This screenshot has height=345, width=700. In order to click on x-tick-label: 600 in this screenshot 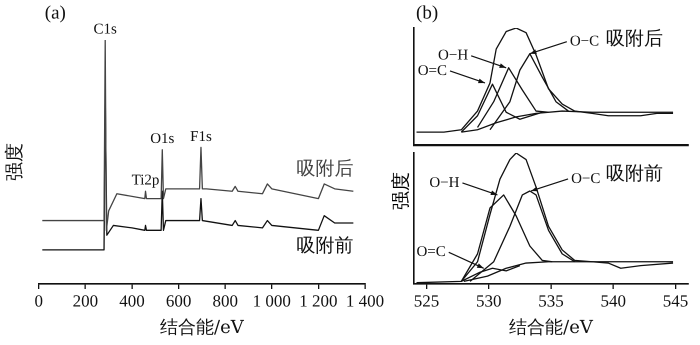, I will do `click(179, 301)`.